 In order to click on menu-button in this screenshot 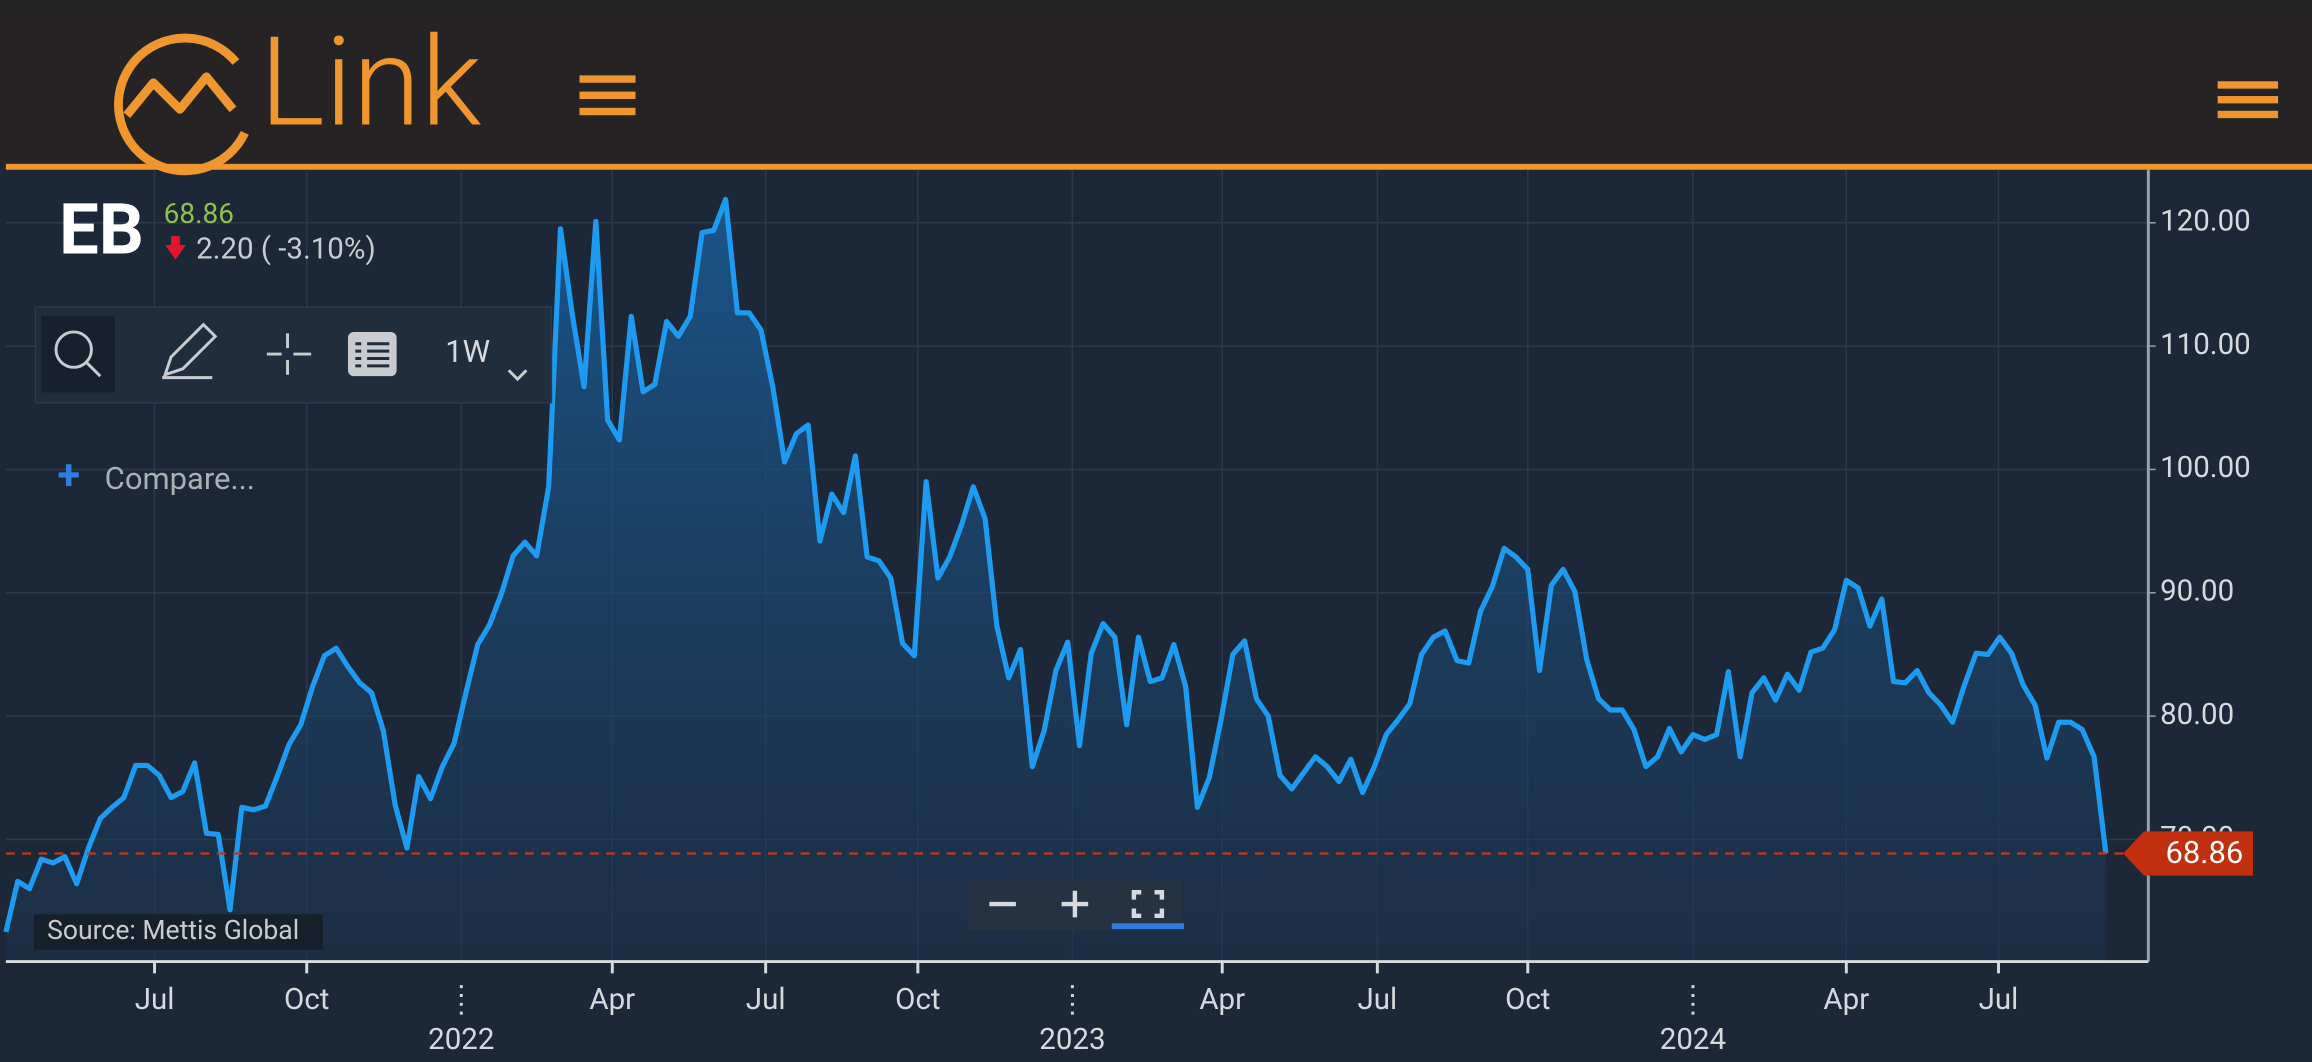, I will do `click(607, 95)`.